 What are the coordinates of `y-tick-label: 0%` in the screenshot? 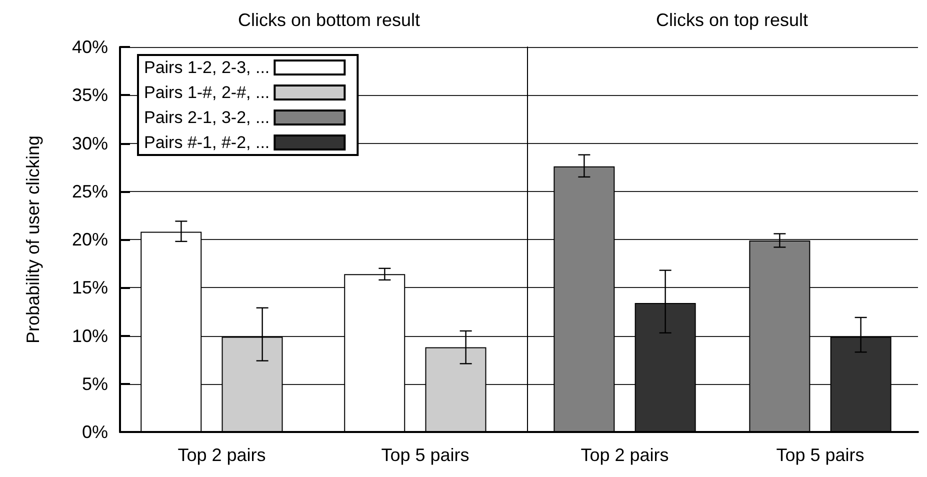 It's located at (95, 432).